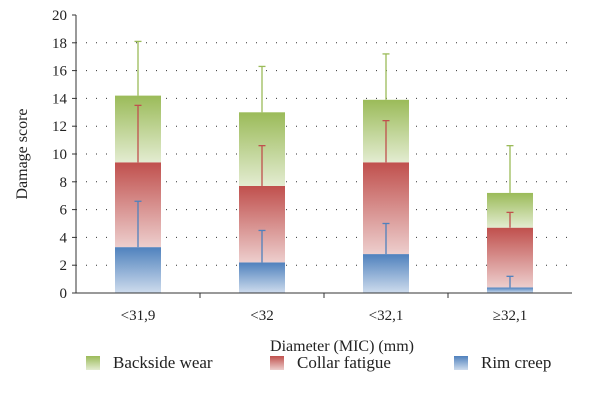 This screenshot has width=608, height=402. I want to click on x-tick-label: <32,1, so click(386, 316).